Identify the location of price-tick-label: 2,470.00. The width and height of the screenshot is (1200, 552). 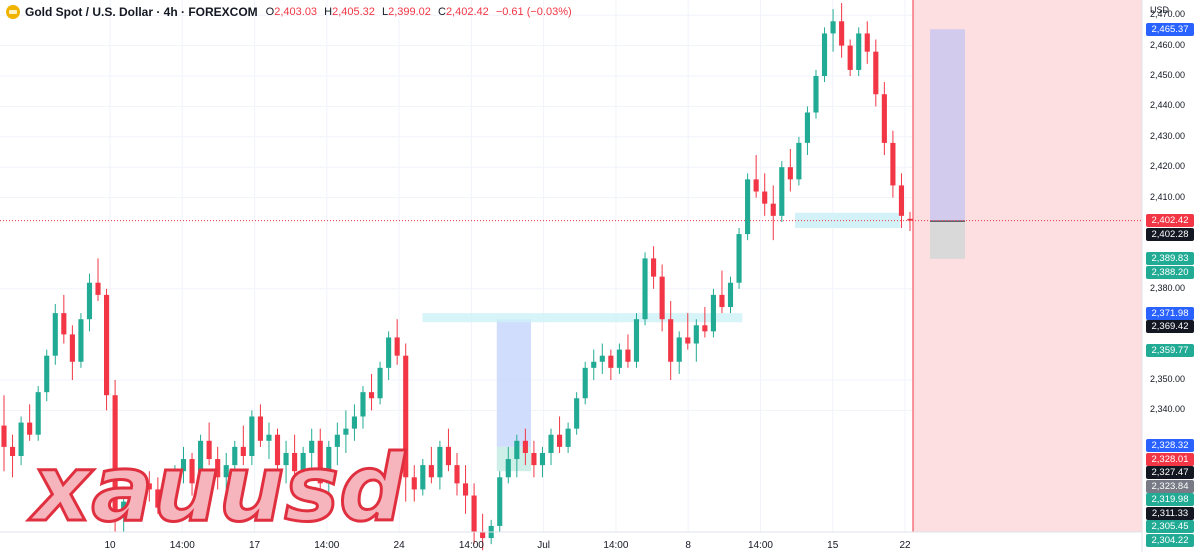
(1168, 14).